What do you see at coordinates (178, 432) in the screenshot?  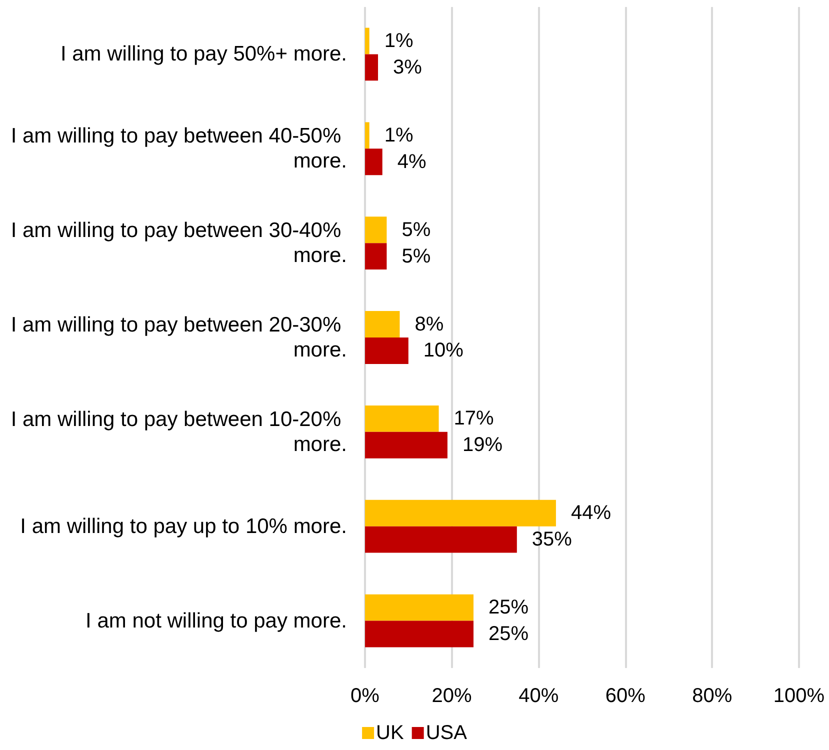 I see `y-tick-label: I am willing to pay between 10-20% more.` at bounding box center [178, 432].